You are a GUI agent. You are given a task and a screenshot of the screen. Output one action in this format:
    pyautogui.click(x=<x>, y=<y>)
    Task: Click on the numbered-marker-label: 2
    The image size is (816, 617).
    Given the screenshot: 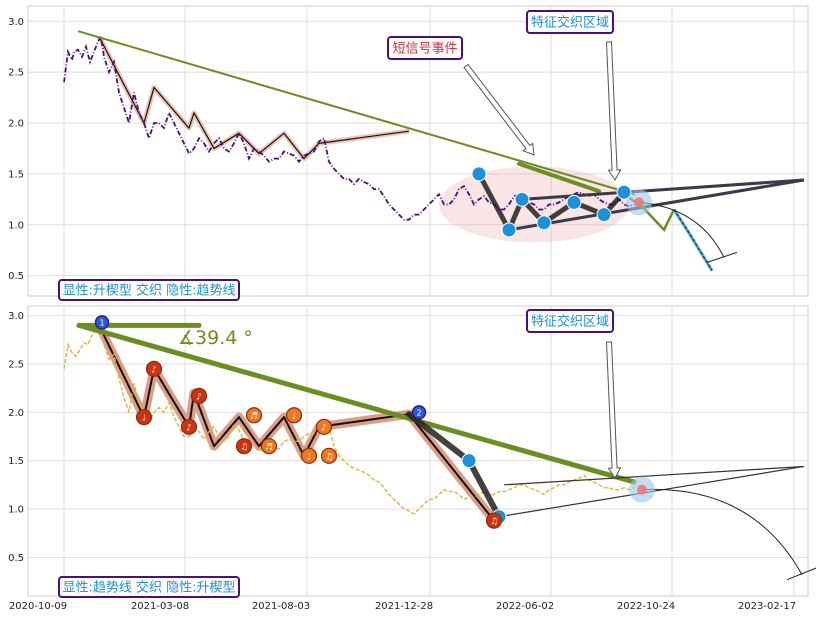 What is the action you would take?
    pyautogui.click(x=418, y=412)
    